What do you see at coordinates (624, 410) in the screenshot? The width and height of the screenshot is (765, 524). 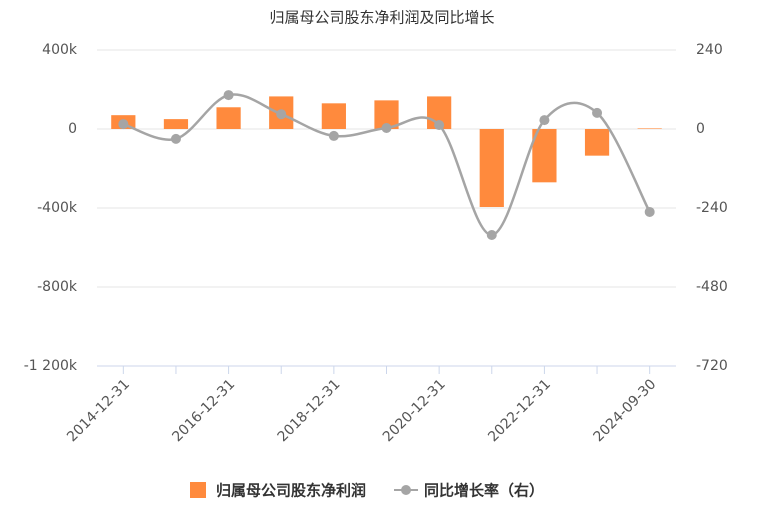 I see `x-tick-label: 2024-09-30` at bounding box center [624, 410].